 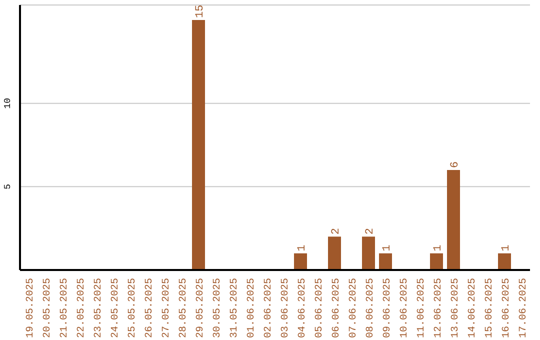 What do you see at coordinates (167, 308) in the screenshot?
I see `x-tick-label: 27.05.2025` at bounding box center [167, 308].